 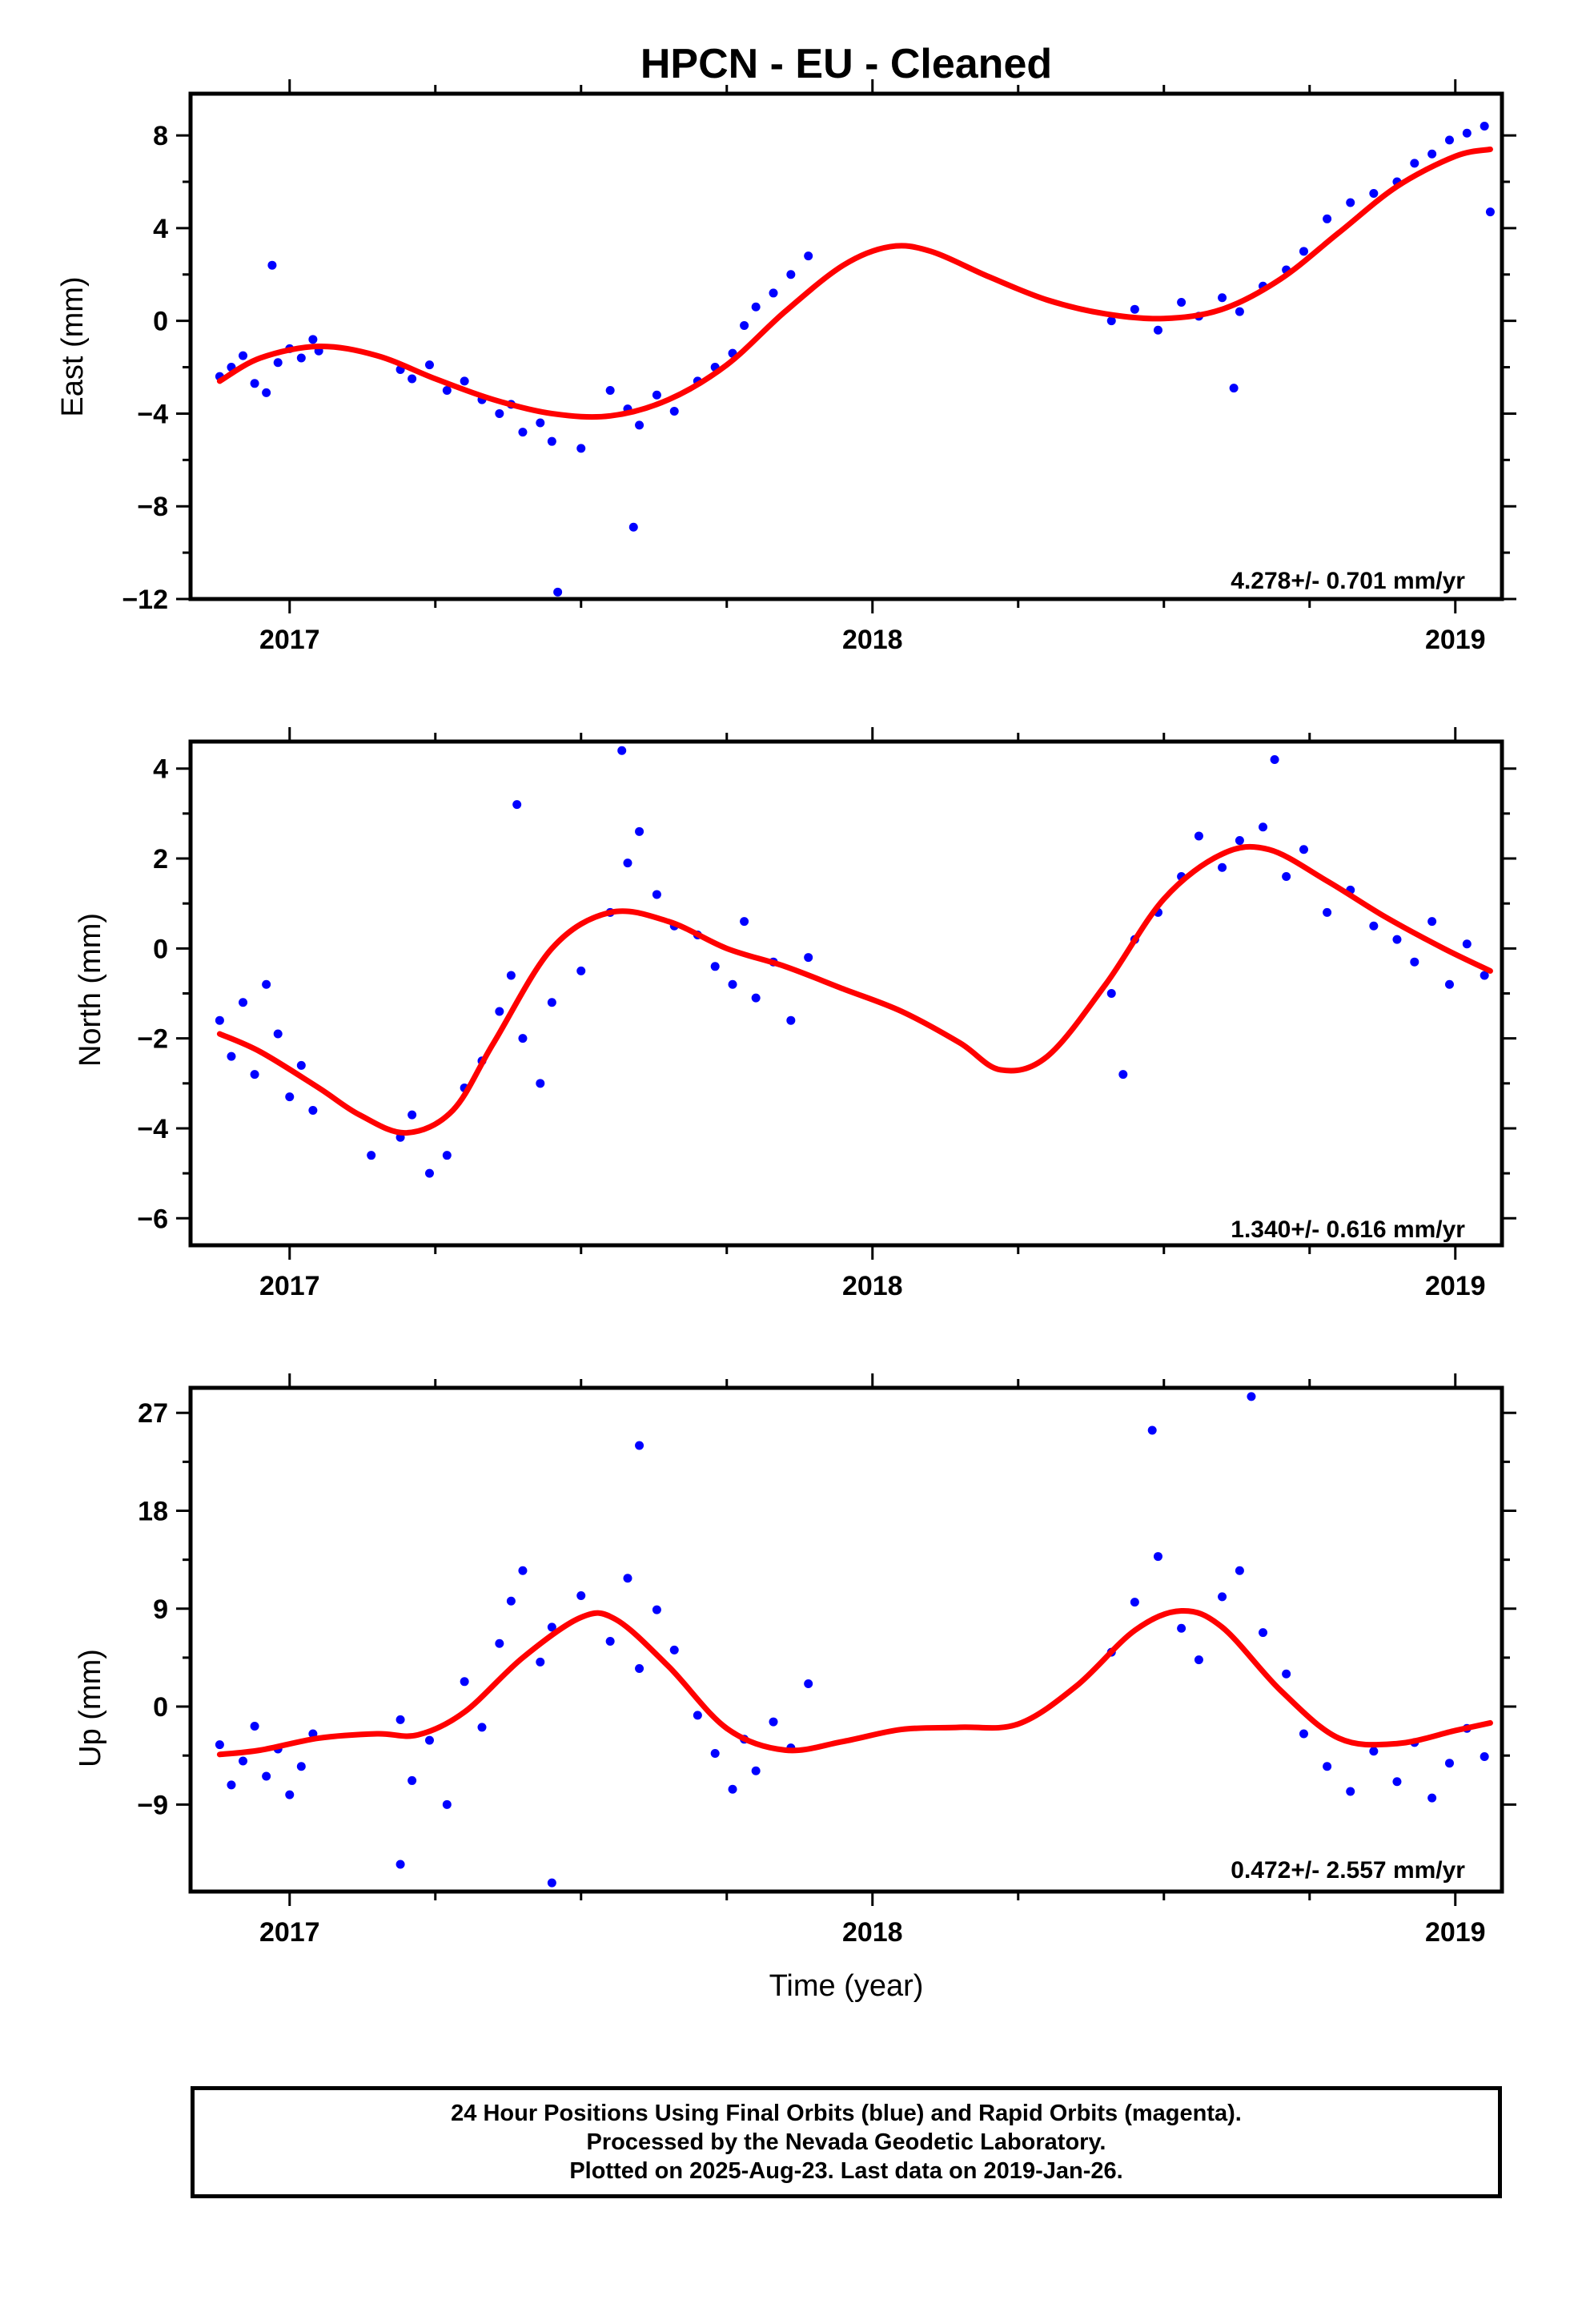 I want to click on y-tick-label-east: 8, so click(x=161, y=136).